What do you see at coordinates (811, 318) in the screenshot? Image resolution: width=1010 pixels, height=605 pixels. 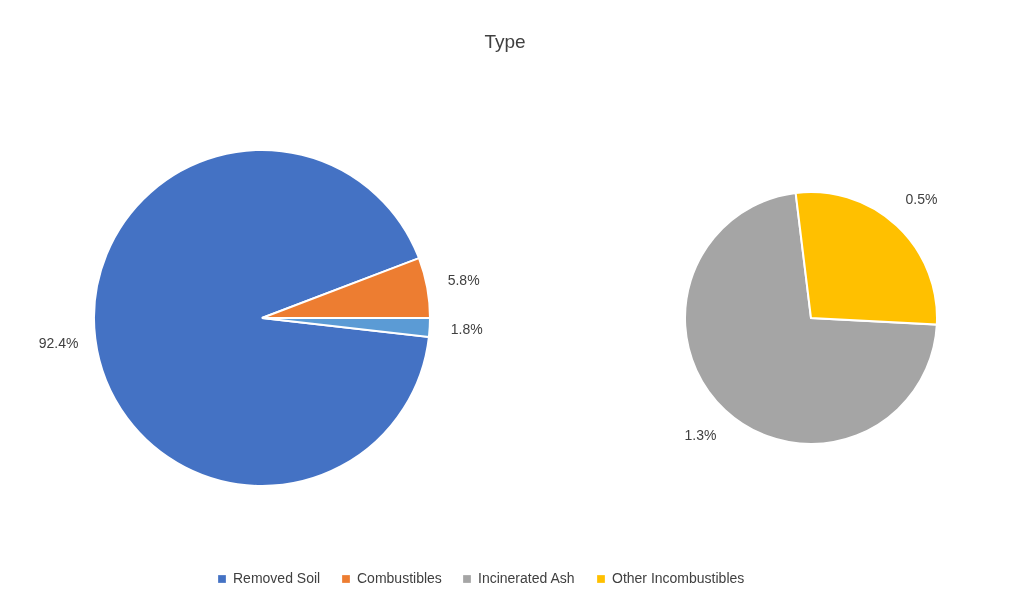 I see `pie-slice` at bounding box center [811, 318].